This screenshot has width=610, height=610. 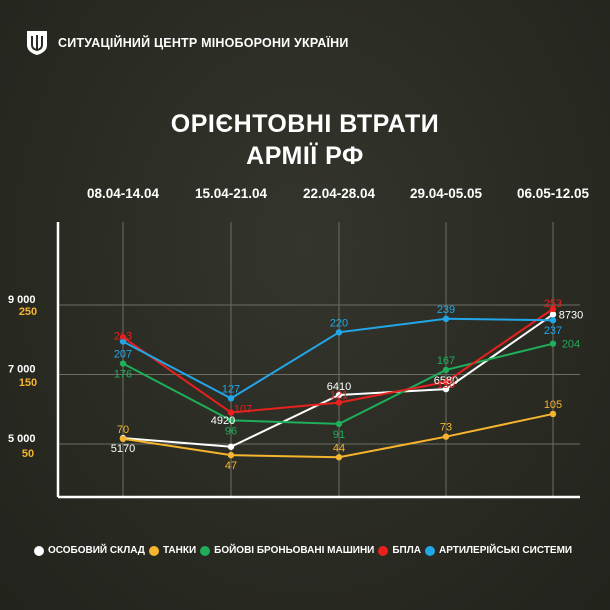 What do you see at coordinates (305, 140) in the screenshot?
I see `page-title: ОРІЄНТОВНІ ВТРАТИ АРМІЇ РФ` at bounding box center [305, 140].